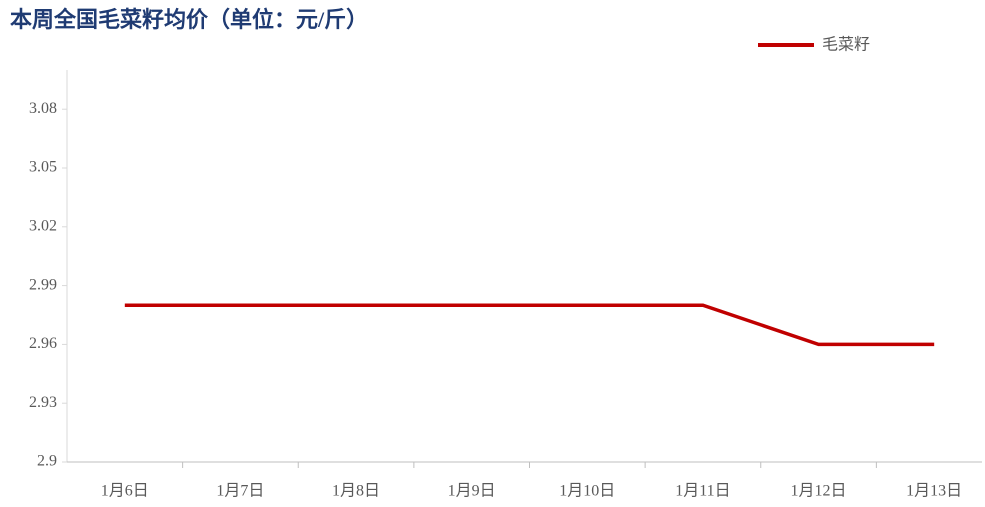 This screenshot has height=507, width=985. What do you see at coordinates (529, 325) in the screenshot?
I see `series-line` at bounding box center [529, 325].